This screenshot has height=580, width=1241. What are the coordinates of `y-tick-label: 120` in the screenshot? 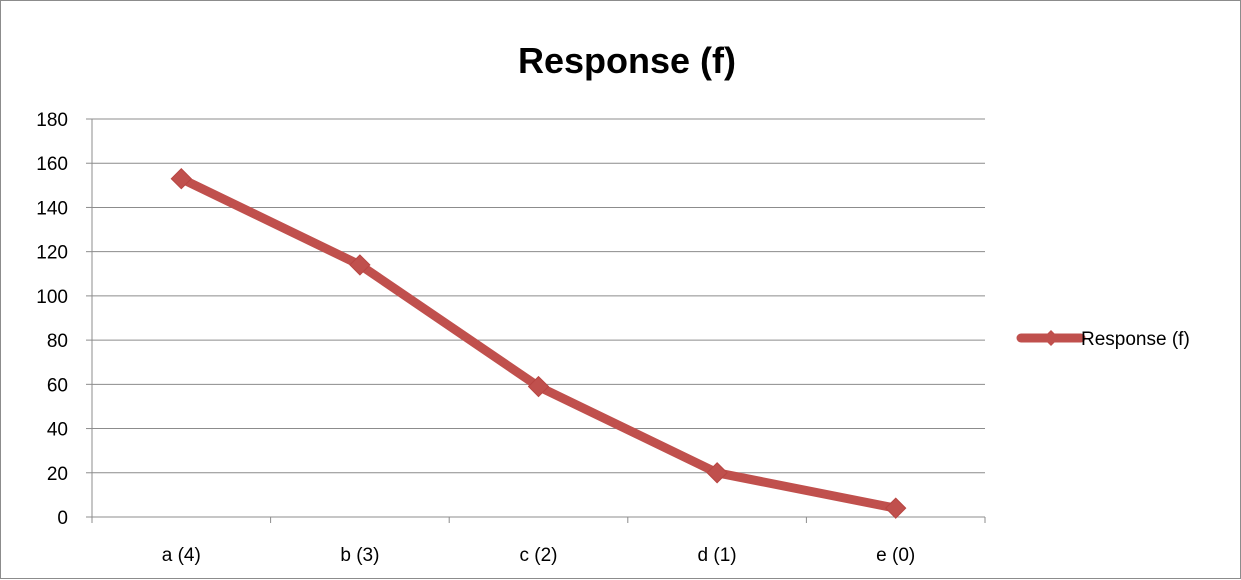 It's located at (52, 253).